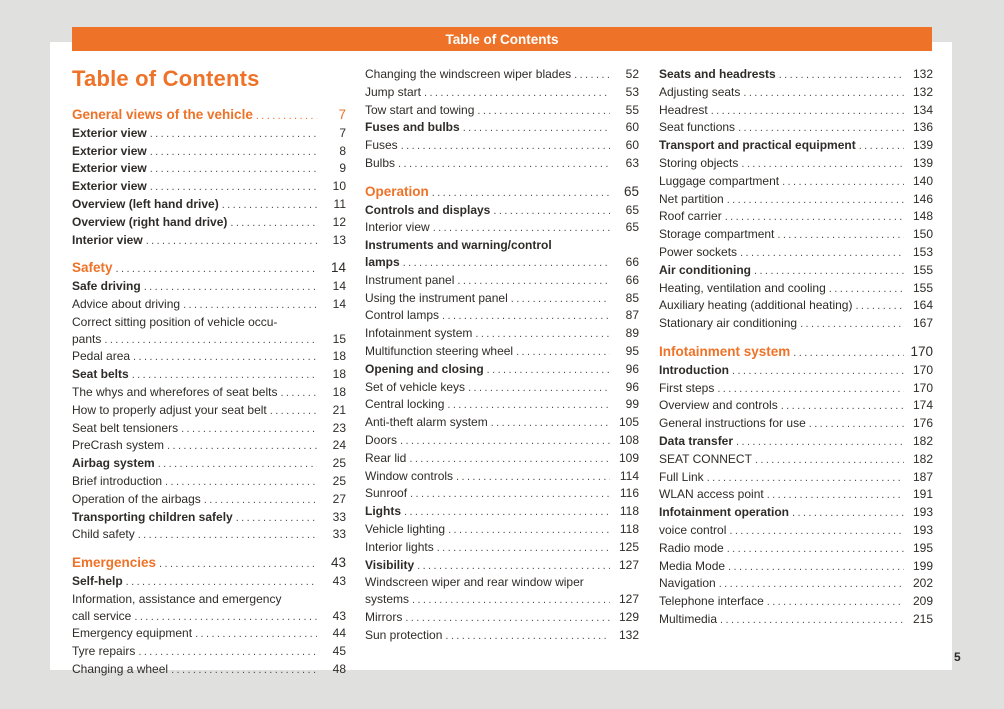 The width and height of the screenshot is (1004, 709). I want to click on toc-entry: Headrest 134, so click(796, 111).